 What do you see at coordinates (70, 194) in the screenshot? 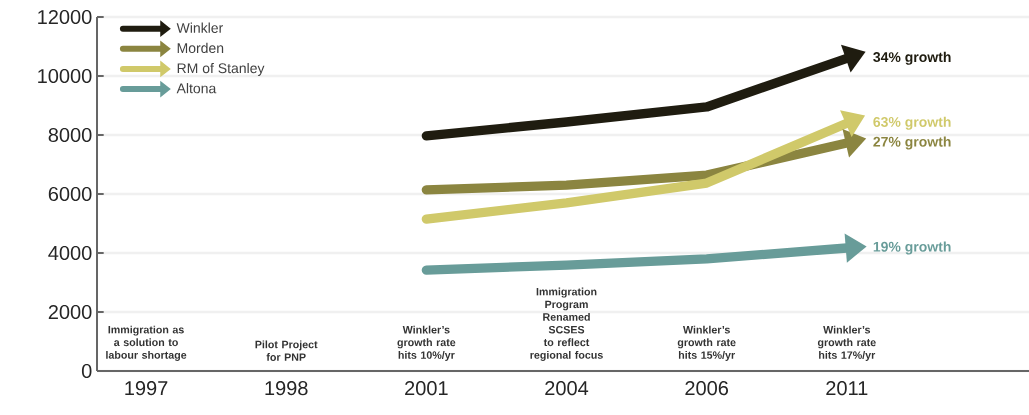
I see `y-tick-label: 6000` at bounding box center [70, 194].